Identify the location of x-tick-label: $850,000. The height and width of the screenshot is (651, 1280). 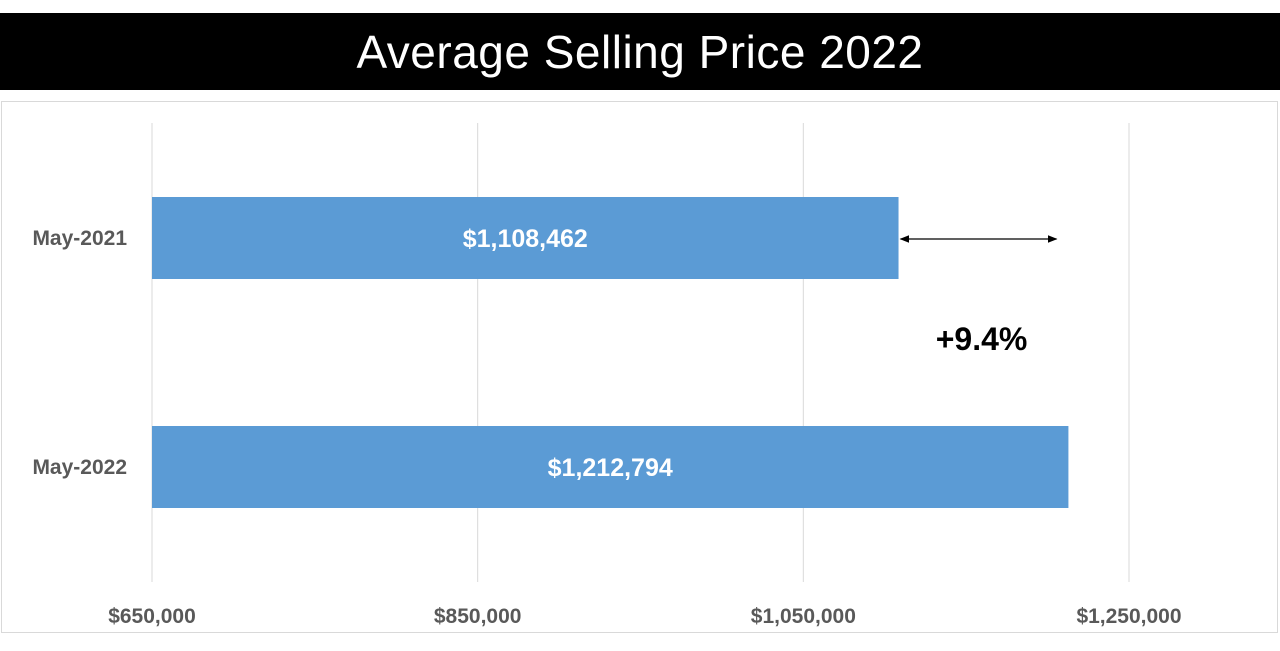
(478, 616).